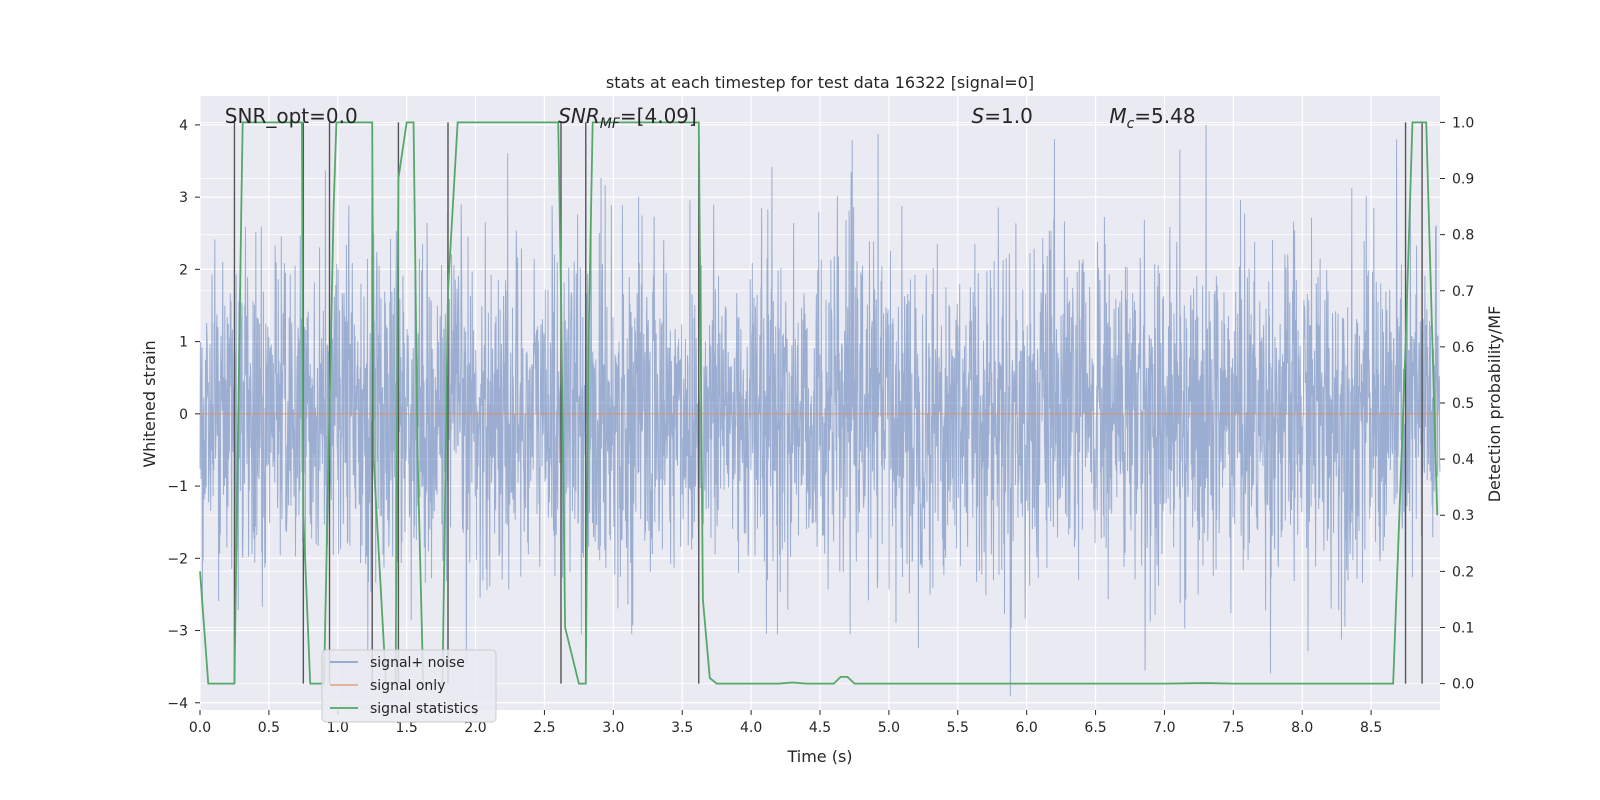 This screenshot has width=1600, height=800. Describe the element at coordinates (544, 728) in the screenshot. I see `x-tick-label: 2.5` at that location.